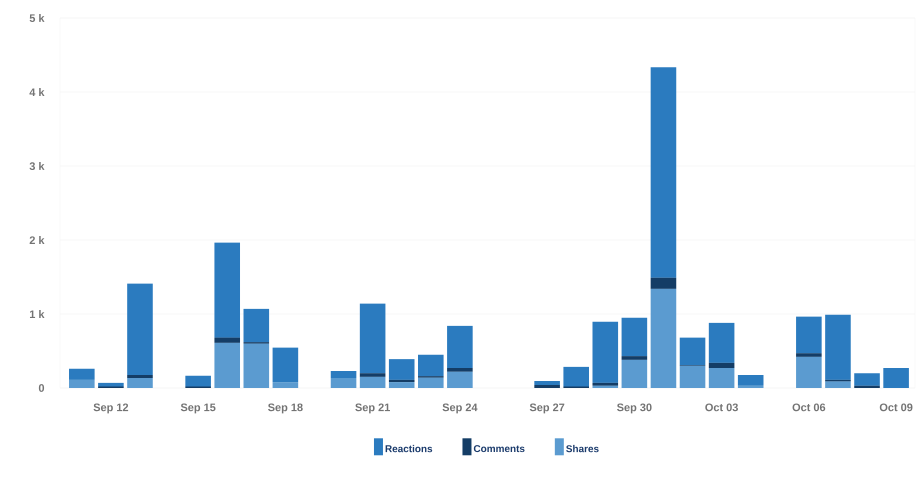 This screenshot has width=922, height=493. Describe the element at coordinates (198, 408) in the screenshot. I see `x-tick-label: Sep 15` at that location.